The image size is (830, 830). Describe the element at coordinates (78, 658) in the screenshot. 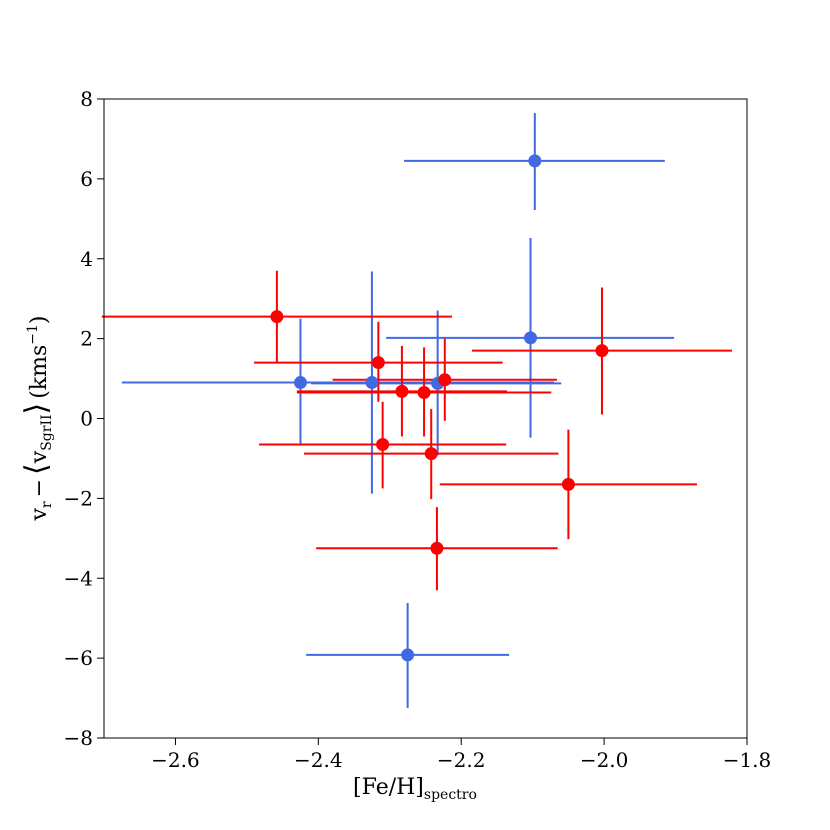

I see `y-tick-label: −6` at that location.